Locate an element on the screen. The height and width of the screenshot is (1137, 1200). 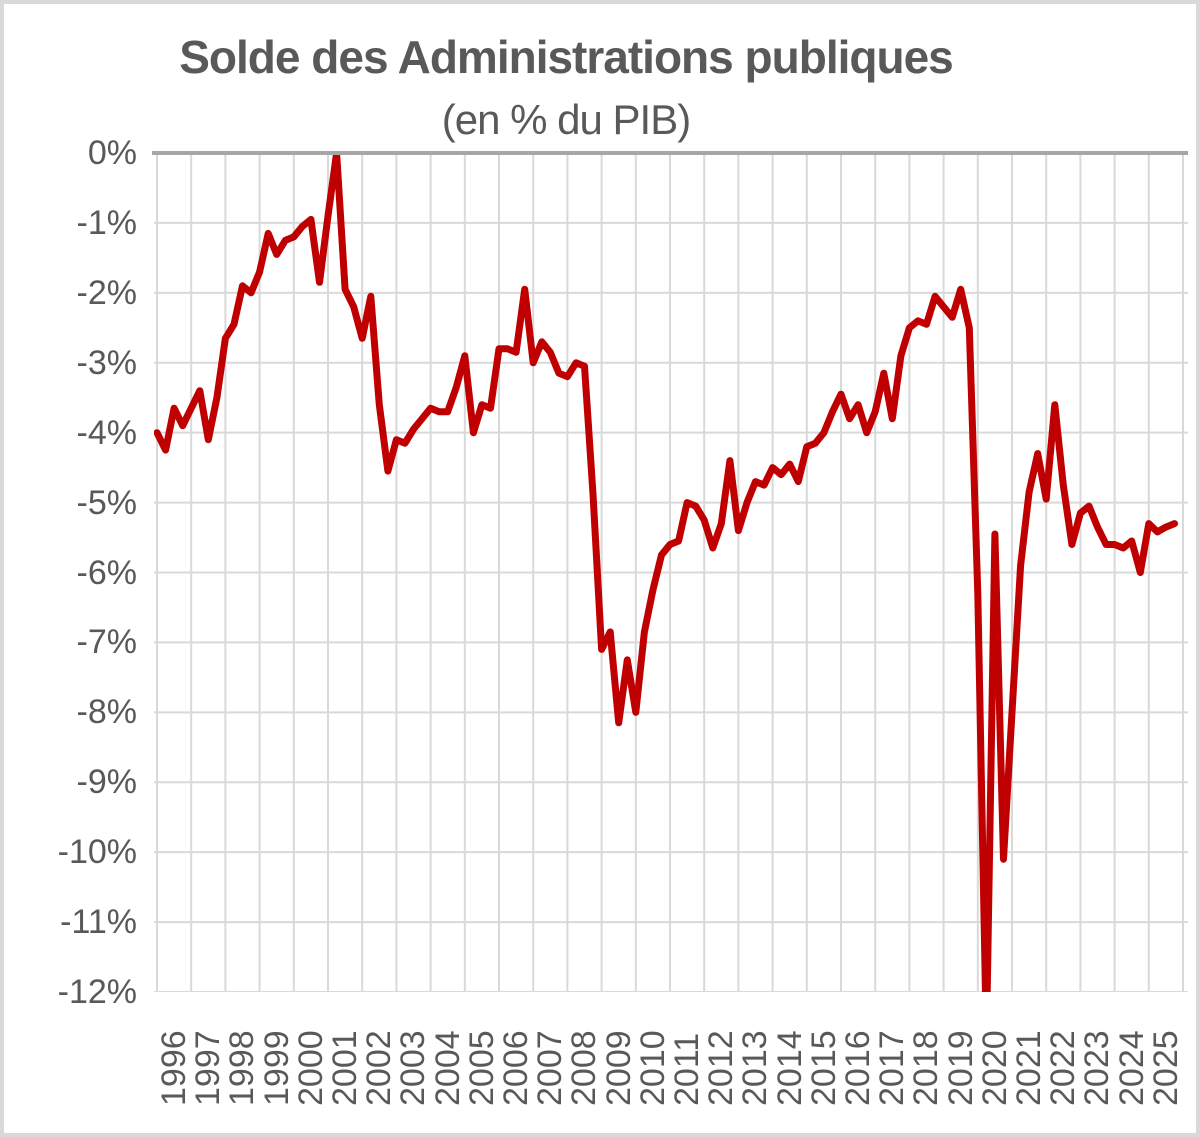
x-axis-label: 2023 is located at coordinates (1097, 1068).